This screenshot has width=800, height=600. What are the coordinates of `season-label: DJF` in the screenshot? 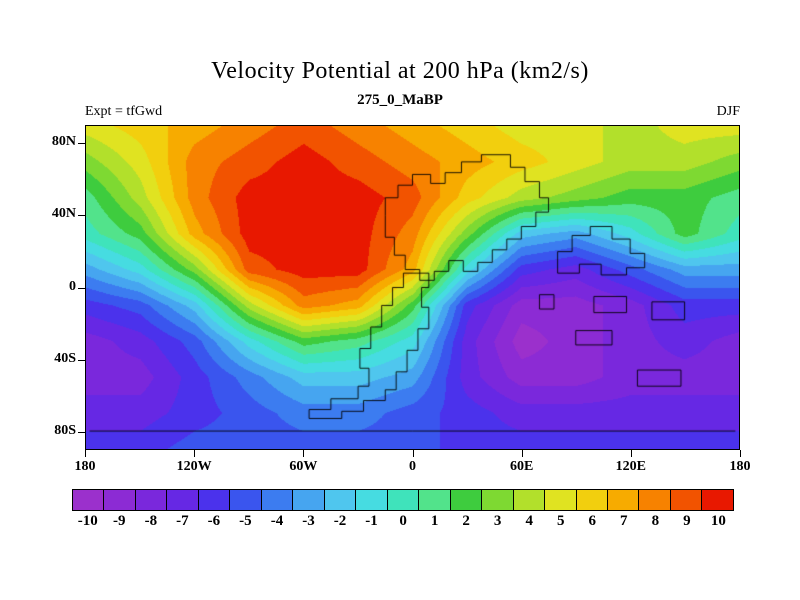 It's located at (728, 111).